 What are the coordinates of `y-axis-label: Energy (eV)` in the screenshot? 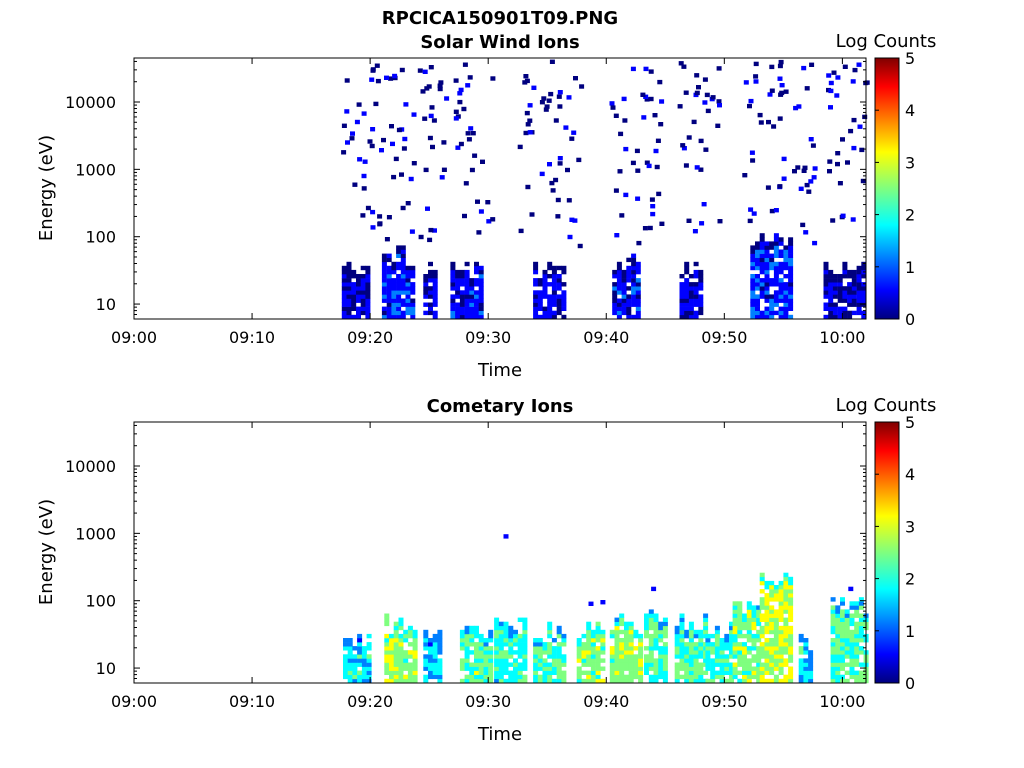 It's located at (46, 188).